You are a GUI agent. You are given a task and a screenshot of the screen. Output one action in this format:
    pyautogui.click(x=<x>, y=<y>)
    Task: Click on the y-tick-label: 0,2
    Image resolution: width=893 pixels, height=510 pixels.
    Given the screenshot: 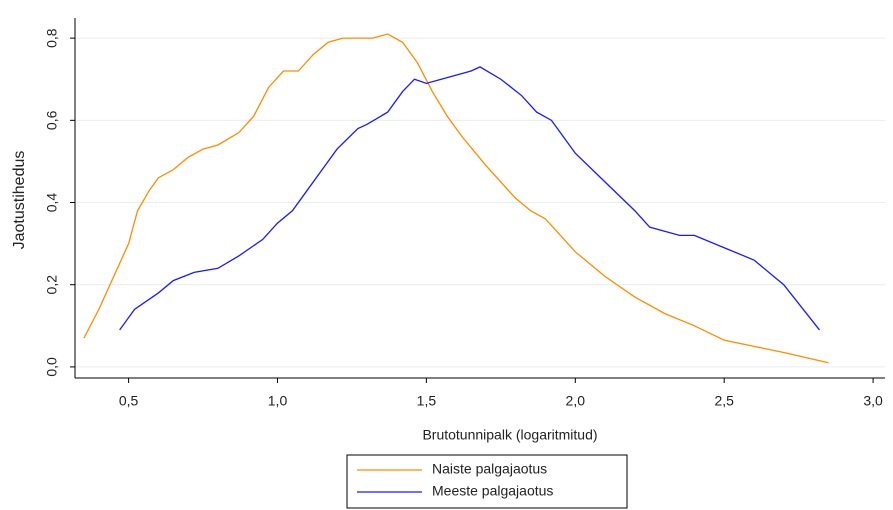 What is the action you would take?
    pyautogui.click(x=52, y=285)
    